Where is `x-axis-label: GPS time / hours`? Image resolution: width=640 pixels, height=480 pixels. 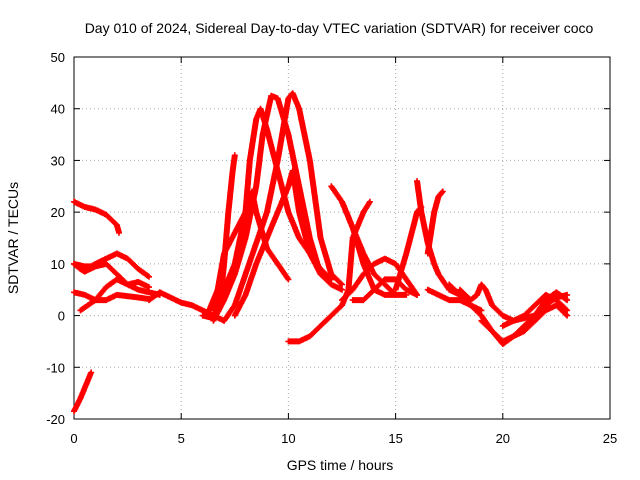 x-axis-label: GPS time / hours is located at coordinates (340, 465).